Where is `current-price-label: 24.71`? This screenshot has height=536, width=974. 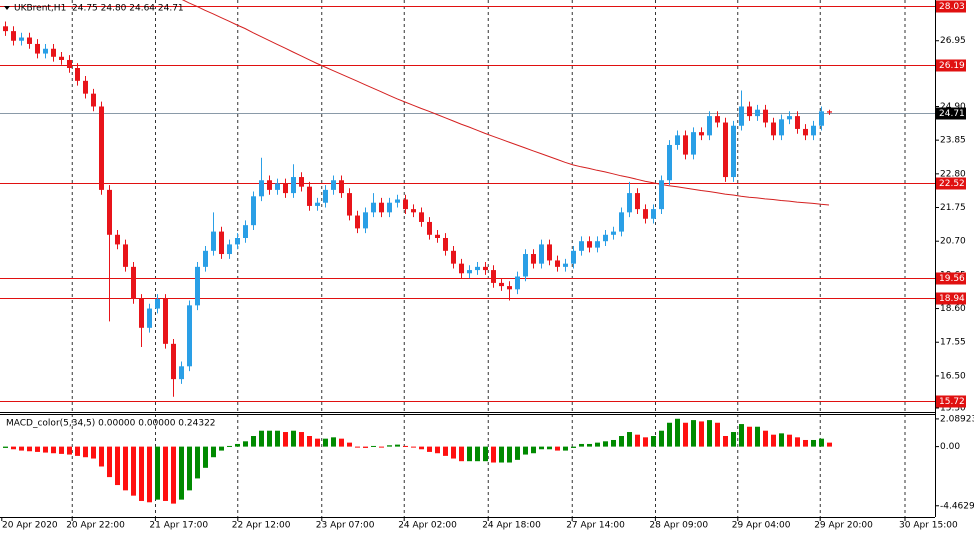 current-price-label: 24.71 is located at coordinates (952, 114).